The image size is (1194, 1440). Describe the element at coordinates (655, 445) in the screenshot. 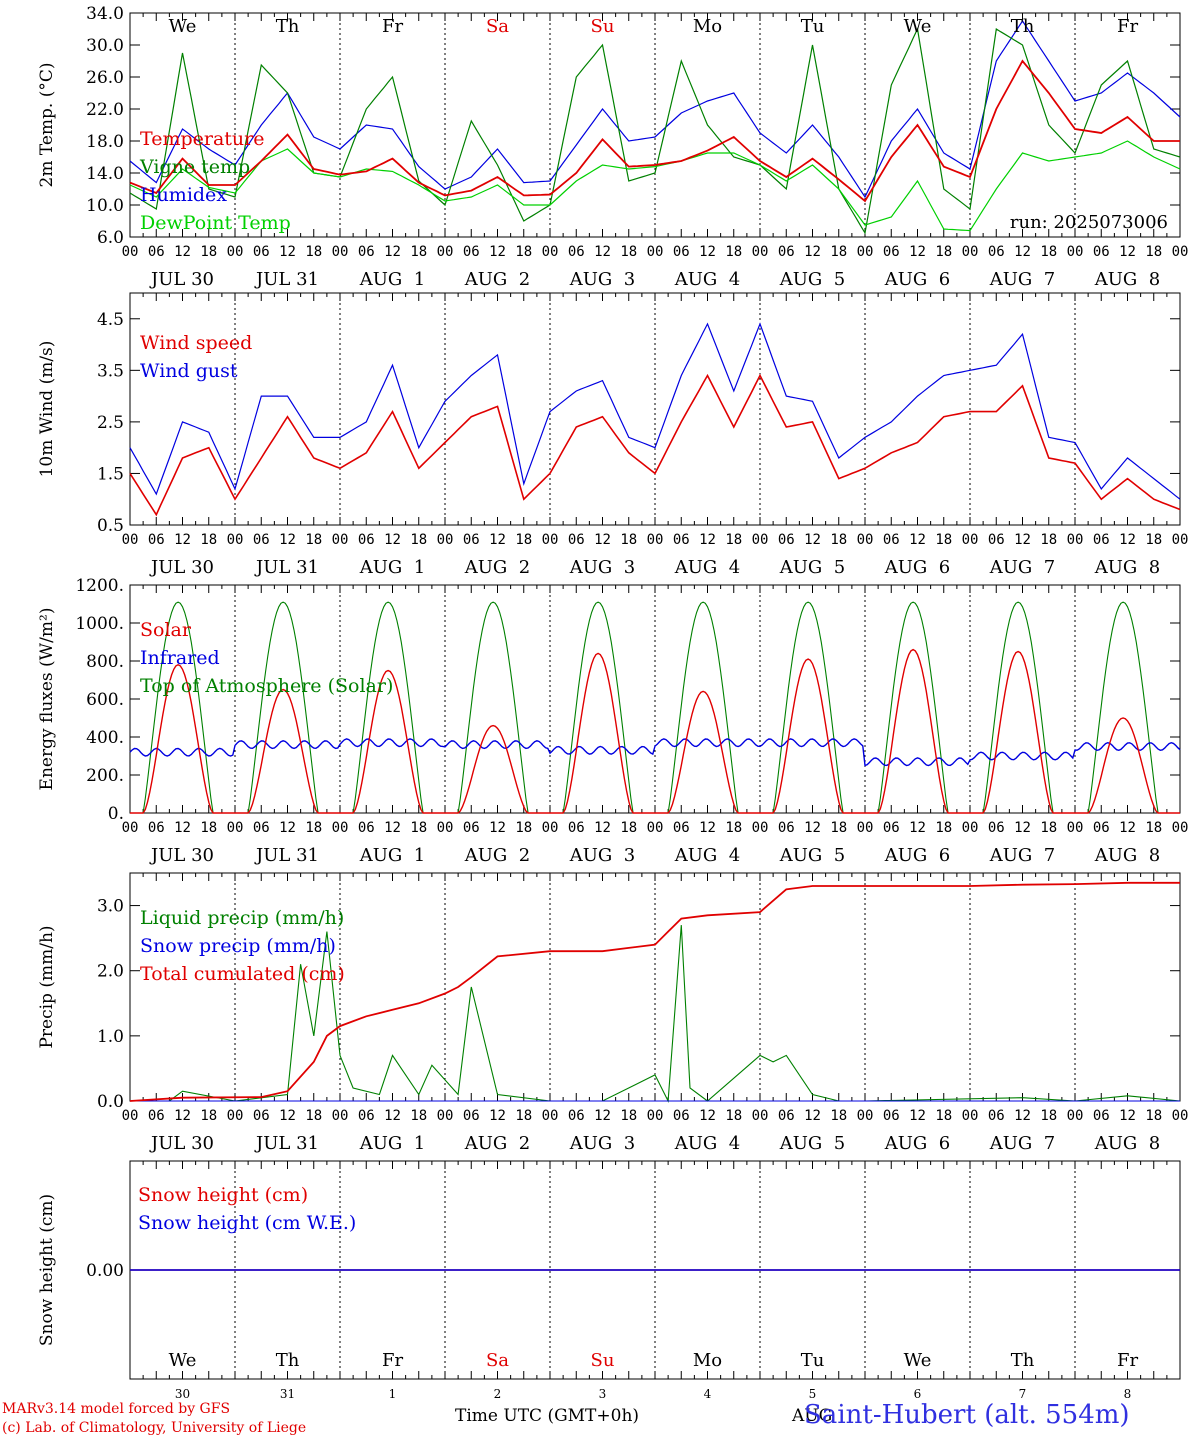

I see `series-wind-speed` at that location.